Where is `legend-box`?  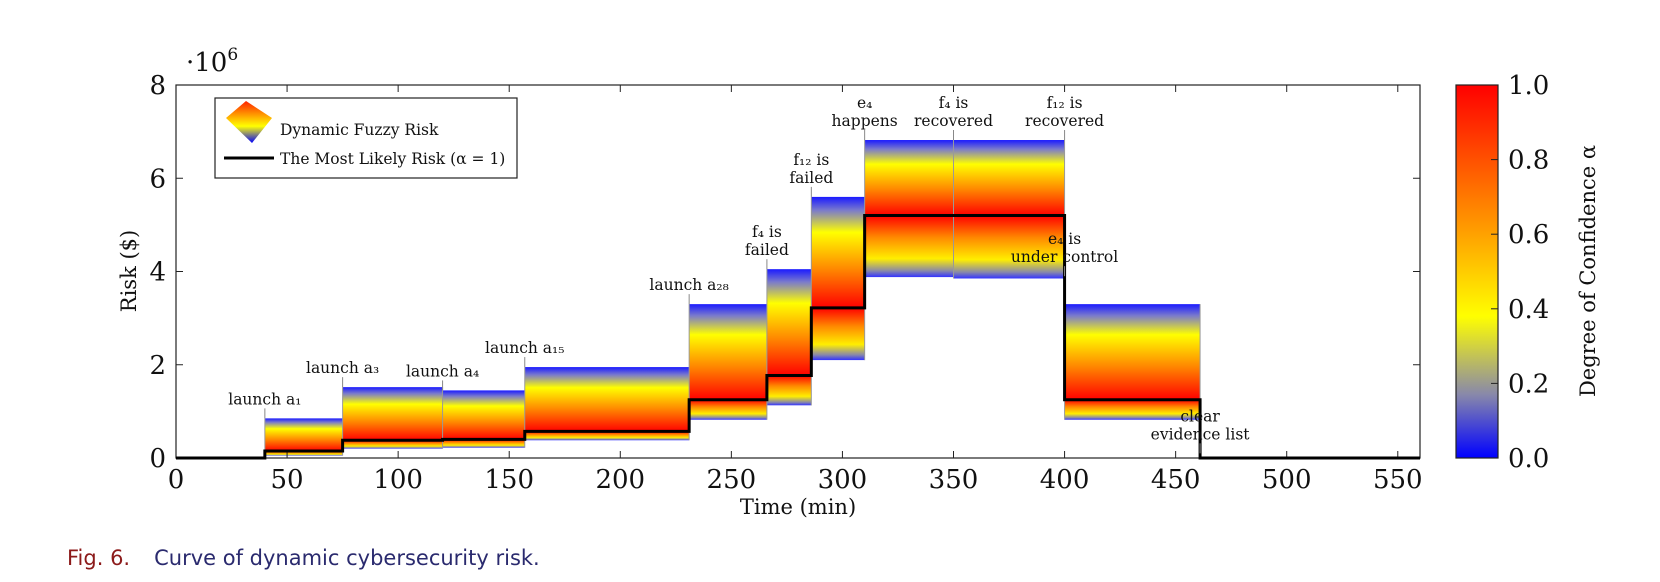 legend-box is located at coordinates (366, 138).